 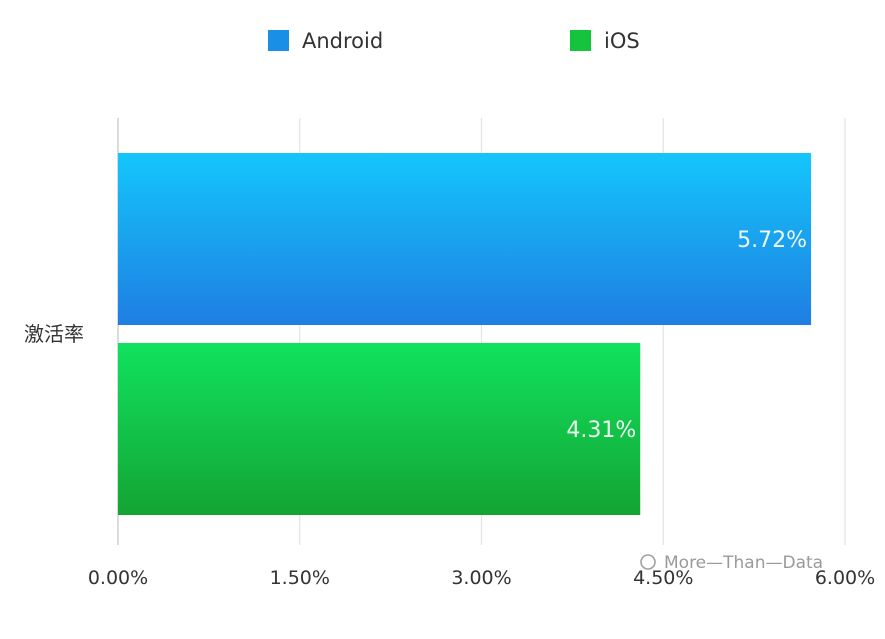 I want to click on y-category-labels: 激活率, so click(x=54, y=334).